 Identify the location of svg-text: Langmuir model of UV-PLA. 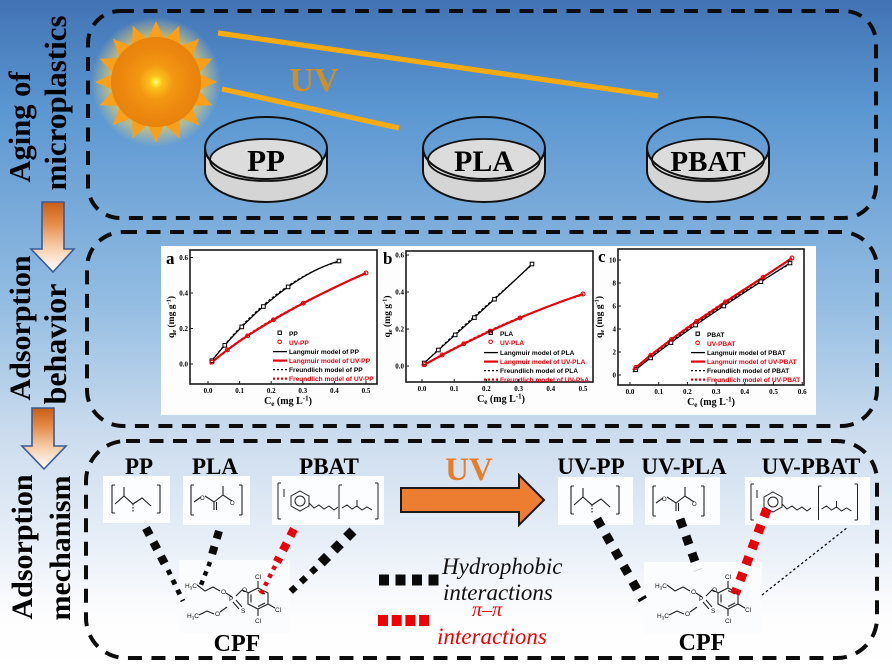
(543, 362).